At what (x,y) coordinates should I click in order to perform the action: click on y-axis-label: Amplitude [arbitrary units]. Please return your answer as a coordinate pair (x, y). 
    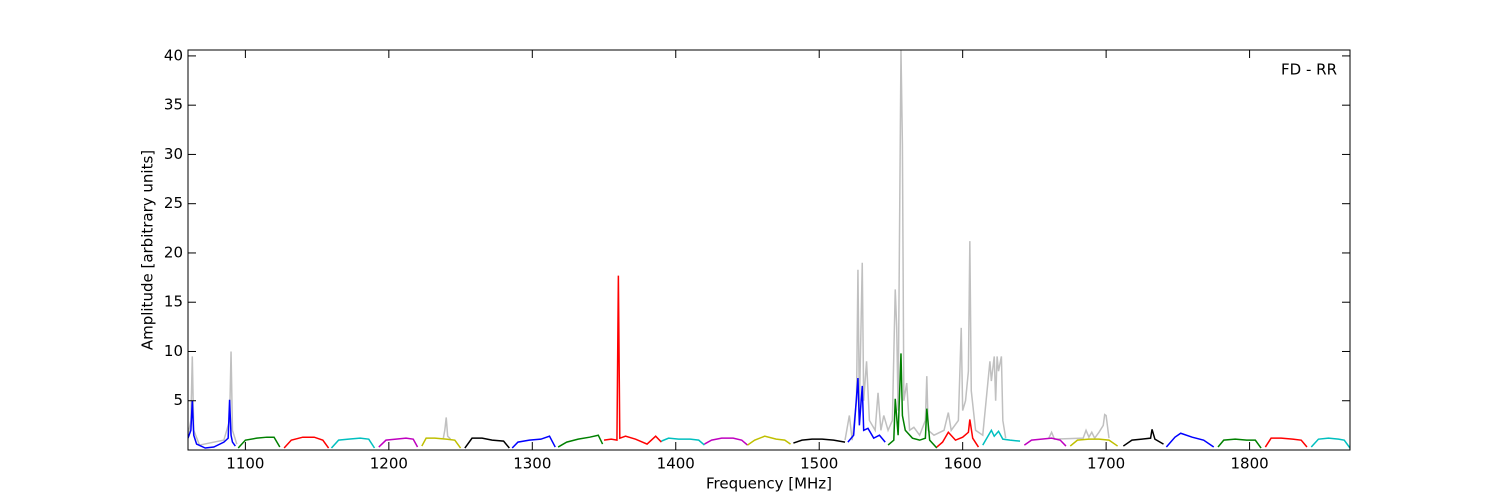
    Looking at the image, I should click on (148, 250).